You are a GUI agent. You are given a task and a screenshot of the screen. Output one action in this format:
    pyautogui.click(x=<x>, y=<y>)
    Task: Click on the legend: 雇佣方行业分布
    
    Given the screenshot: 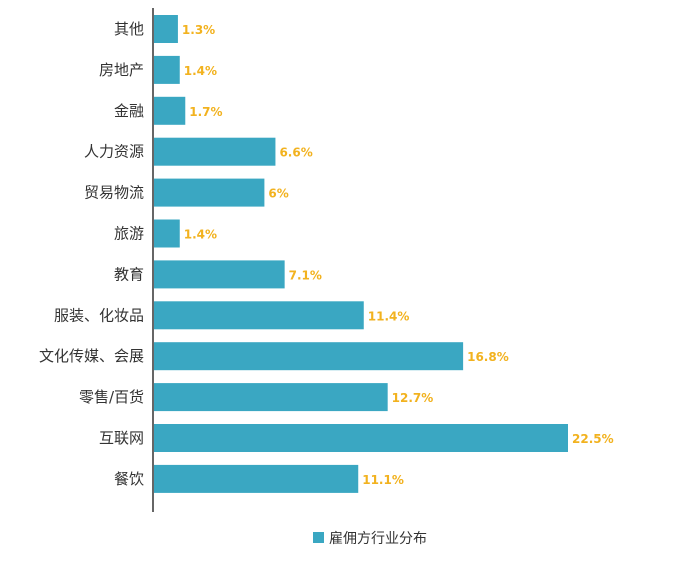 What is the action you would take?
    pyautogui.click(x=370, y=538)
    